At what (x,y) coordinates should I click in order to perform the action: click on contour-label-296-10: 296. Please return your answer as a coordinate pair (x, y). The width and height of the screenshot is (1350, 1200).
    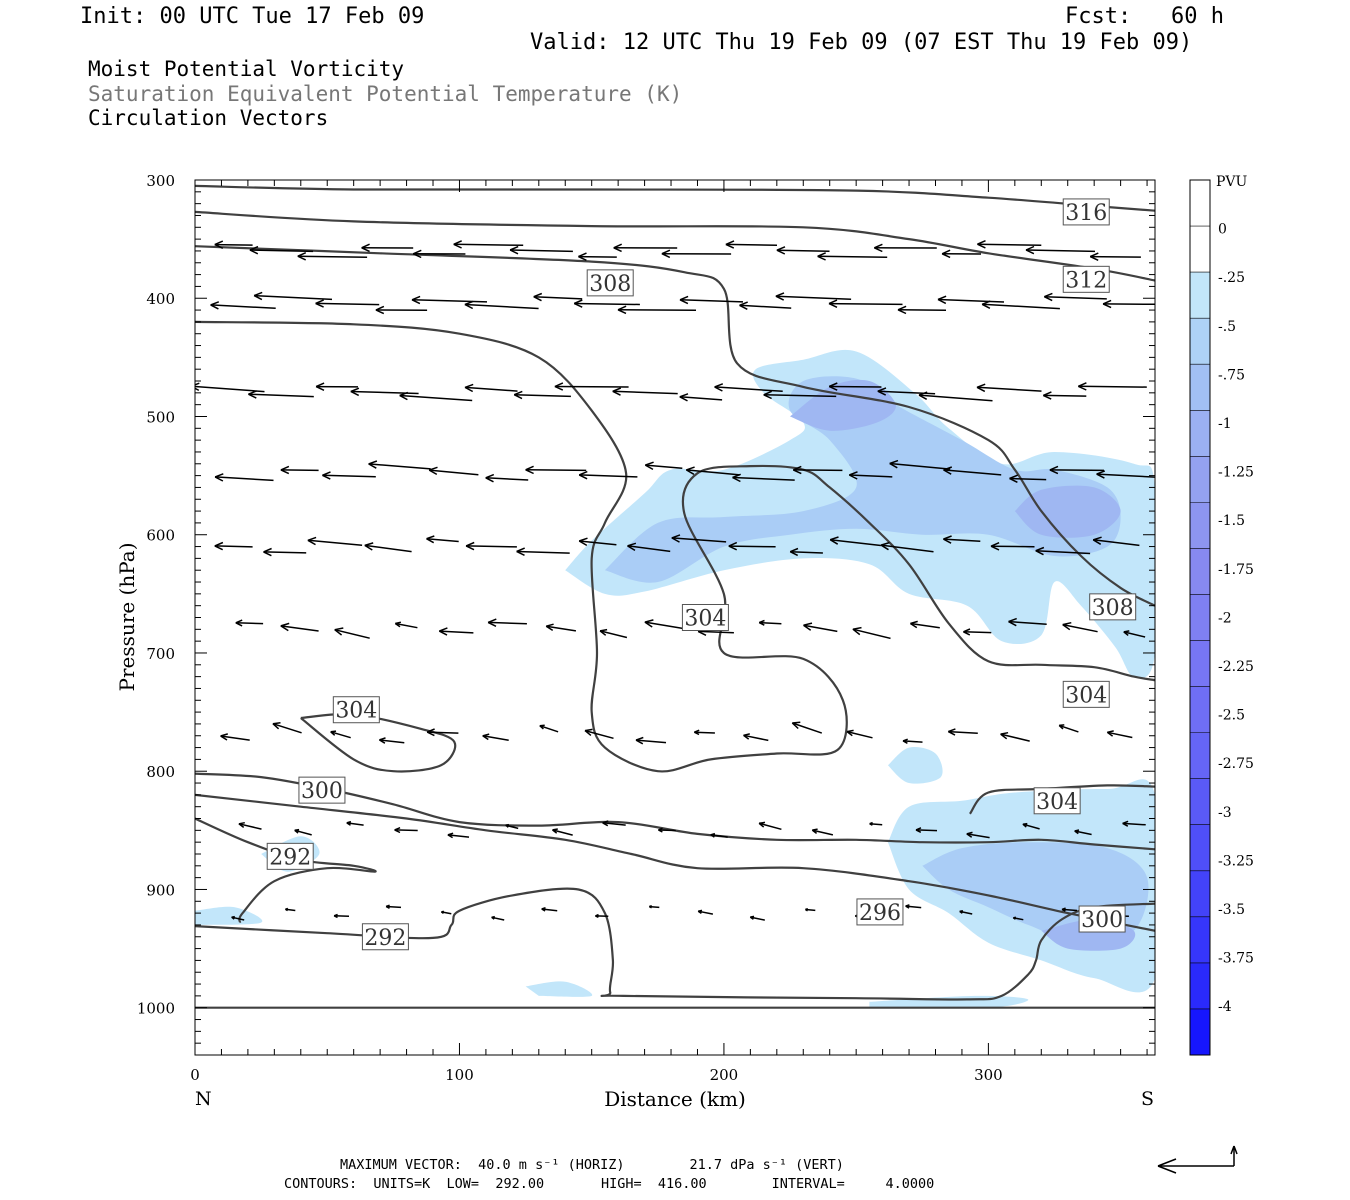
    Looking at the image, I should click on (880, 912).